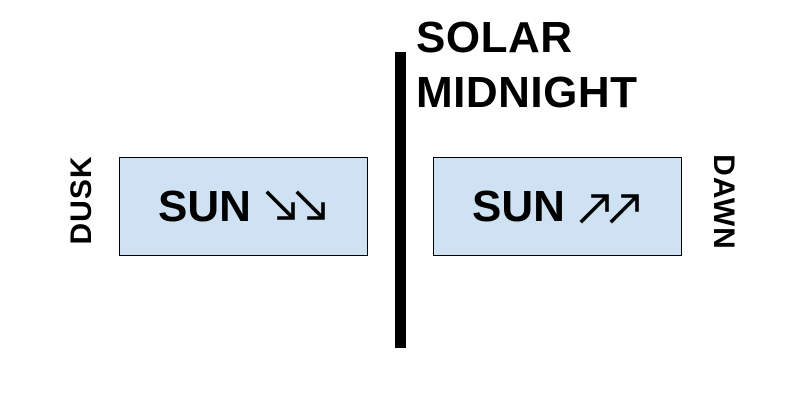  Describe the element at coordinates (723, 202) in the screenshot. I see `dawn-label: DAWN` at that location.